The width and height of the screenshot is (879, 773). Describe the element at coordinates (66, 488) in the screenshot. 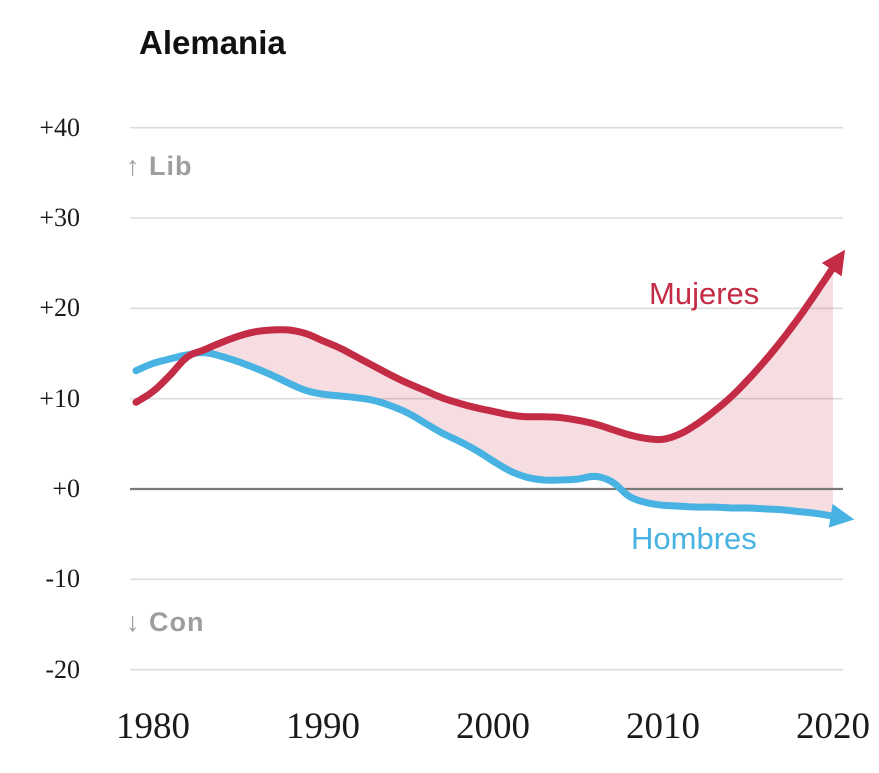

I see `y-tick-label: +0` at that location.